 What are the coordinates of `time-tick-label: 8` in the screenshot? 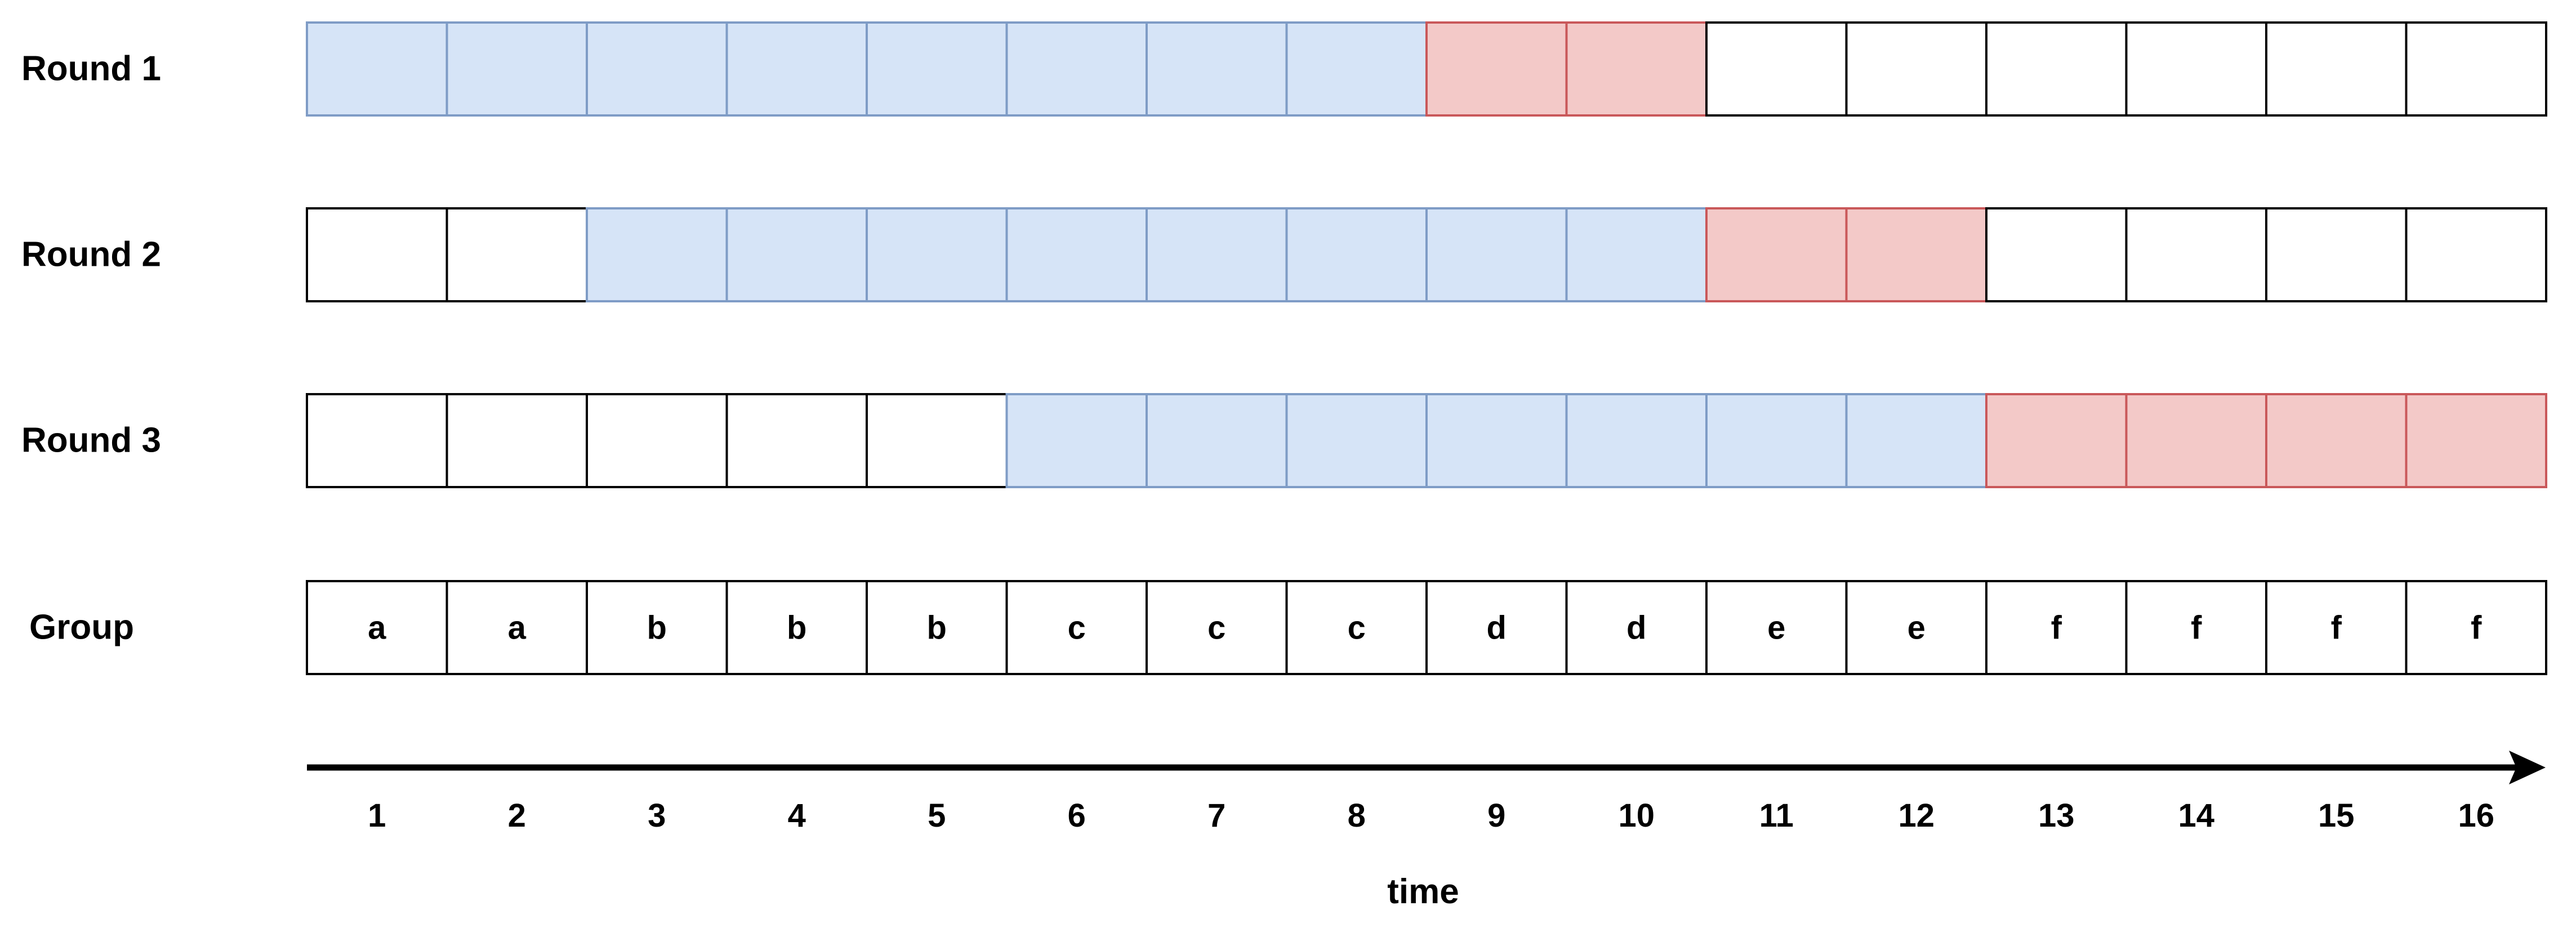 It's located at (1357, 816).